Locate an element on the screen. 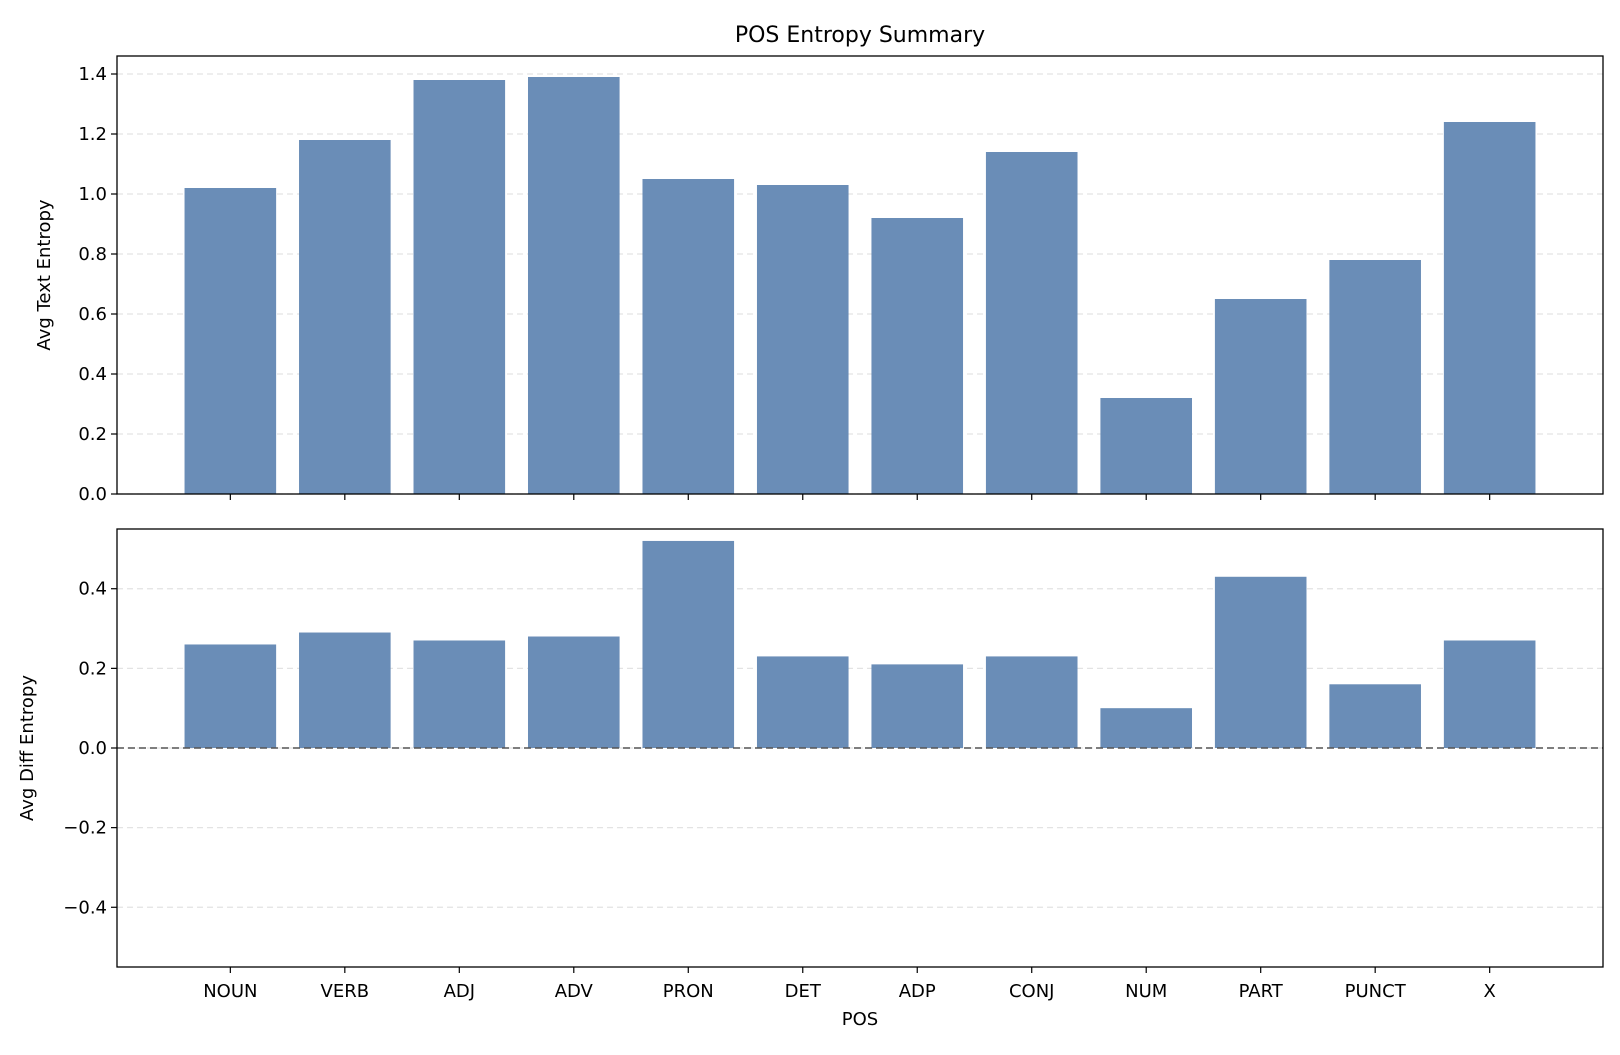 This screenshot has width=1620, height=1055. x-tick-label-num: NUM is located at coordinates (1146, 991).